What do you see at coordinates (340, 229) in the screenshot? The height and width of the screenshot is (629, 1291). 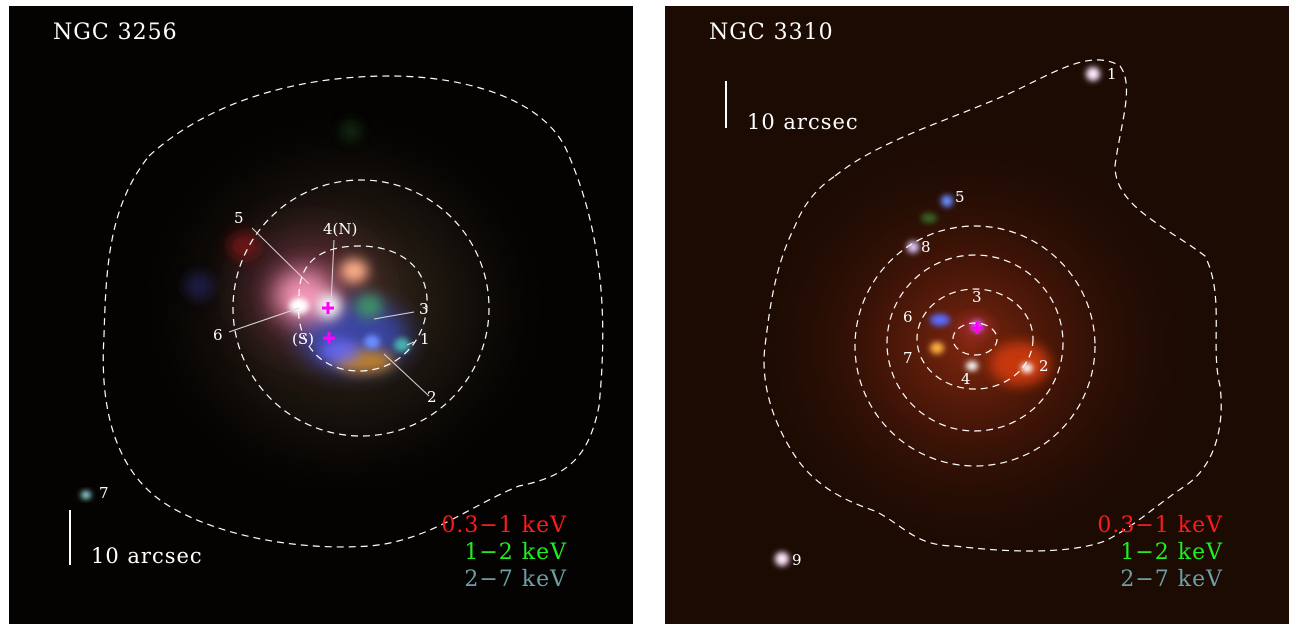 I see `source-label-4n: 4(N)` at bounding box center [340, 229].